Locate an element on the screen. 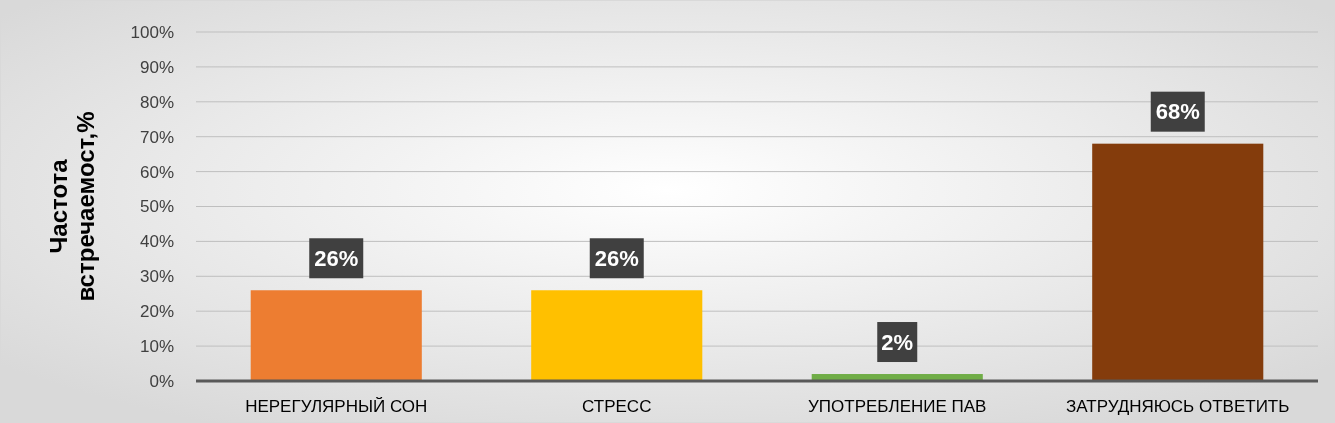 The image size is (1335, 423). y-tick-label: 90% is located at coordinates (156, 67).